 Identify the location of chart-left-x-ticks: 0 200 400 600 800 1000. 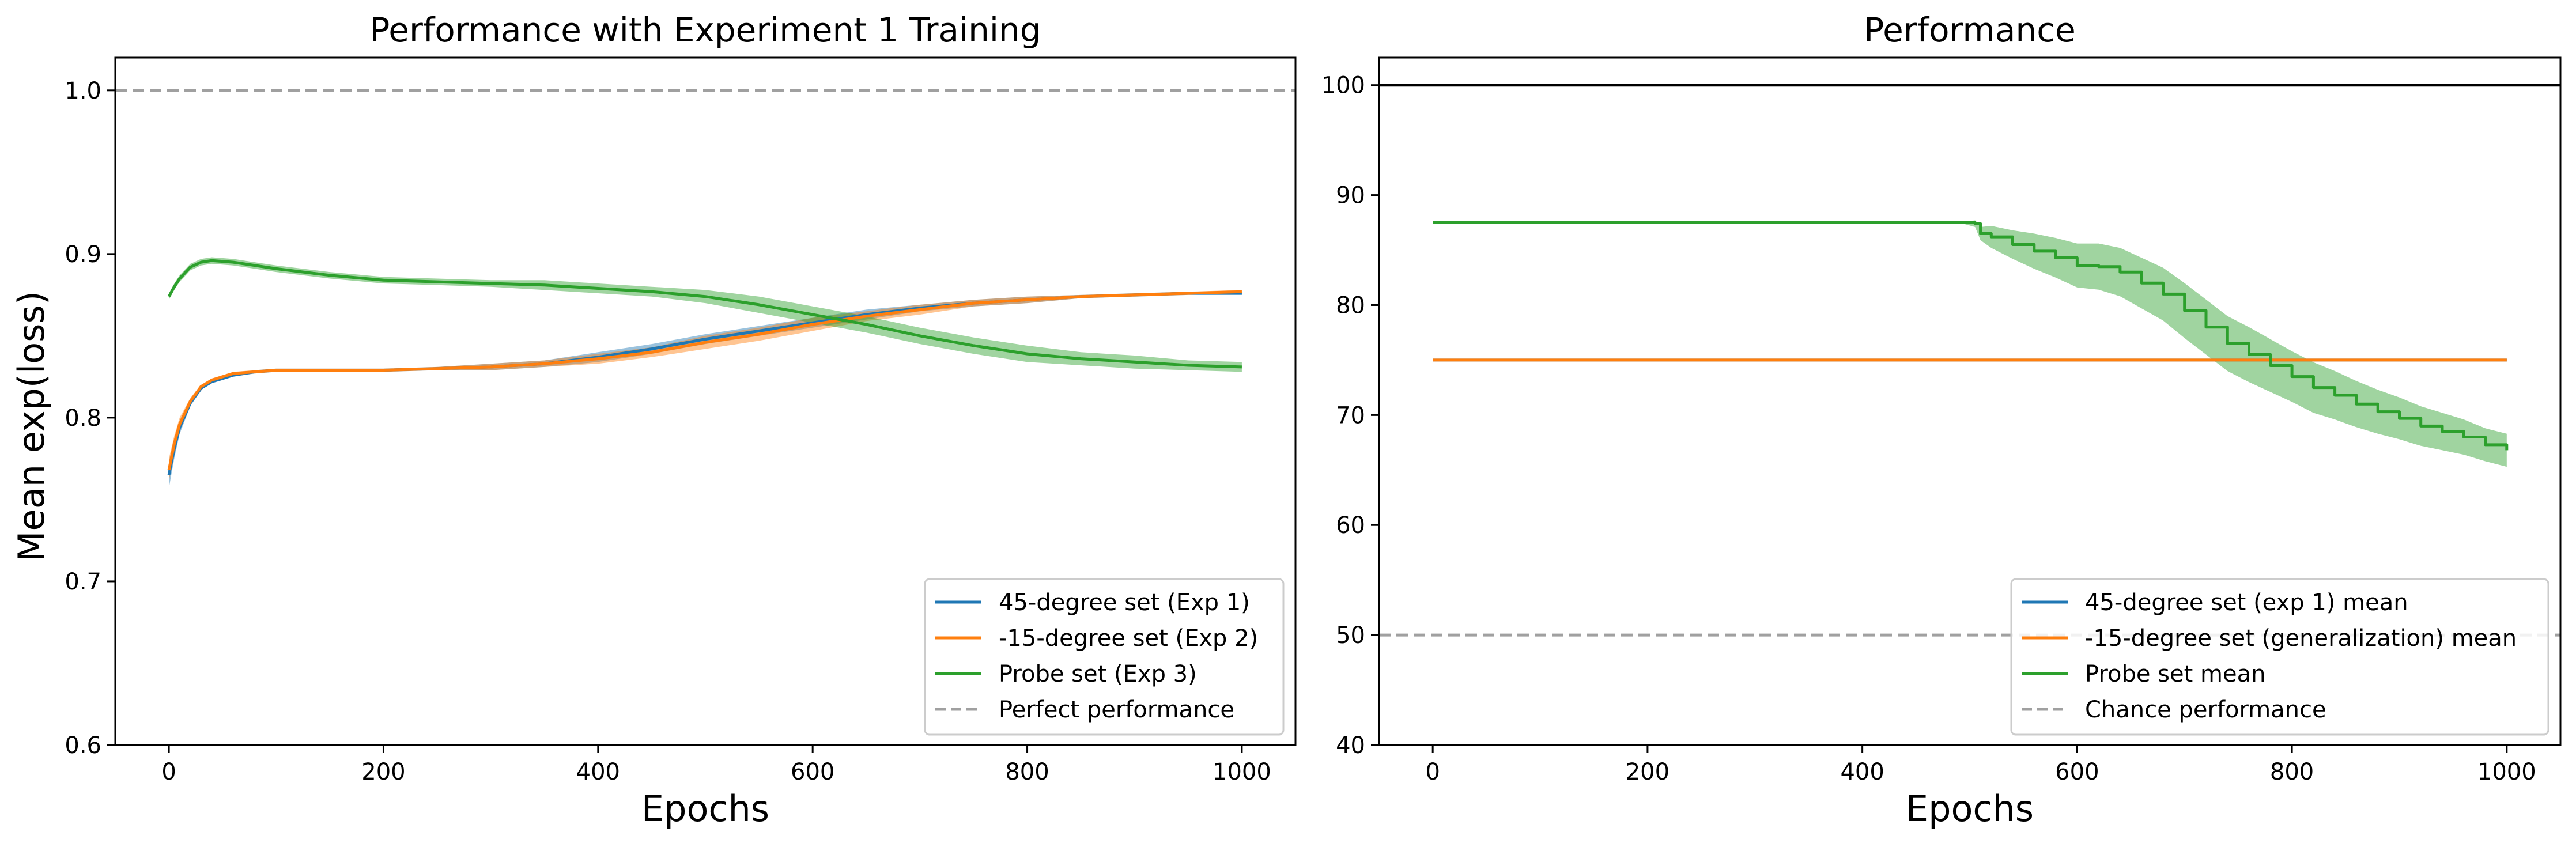
(716, 765).